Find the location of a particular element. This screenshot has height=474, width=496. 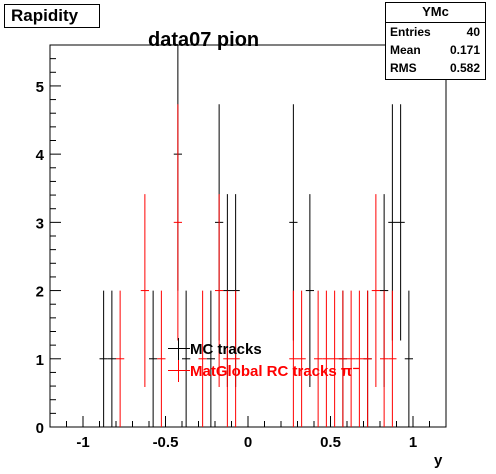

legend-entry-rc: MatGlobal RC tracks π⁻ is located at coordinates (264, 371).